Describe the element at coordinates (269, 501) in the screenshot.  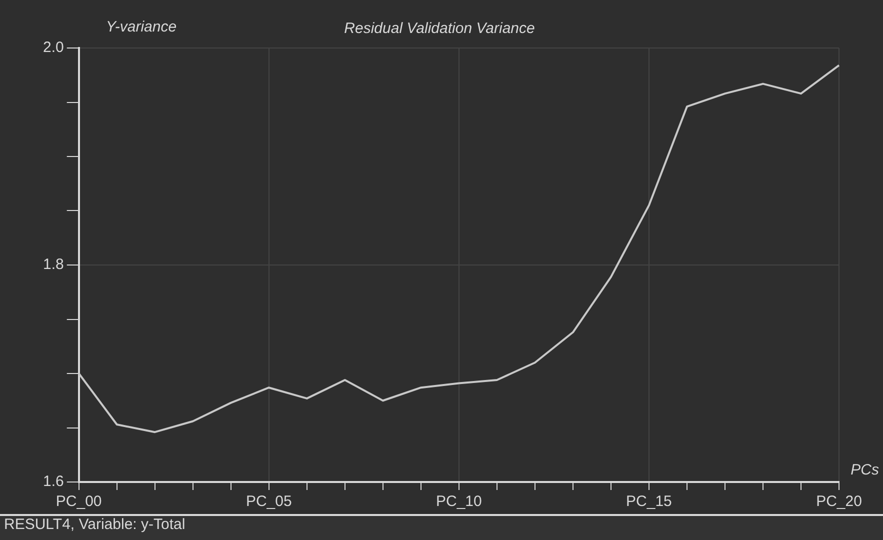
I see `x-tick-label: PC_05` at that location.